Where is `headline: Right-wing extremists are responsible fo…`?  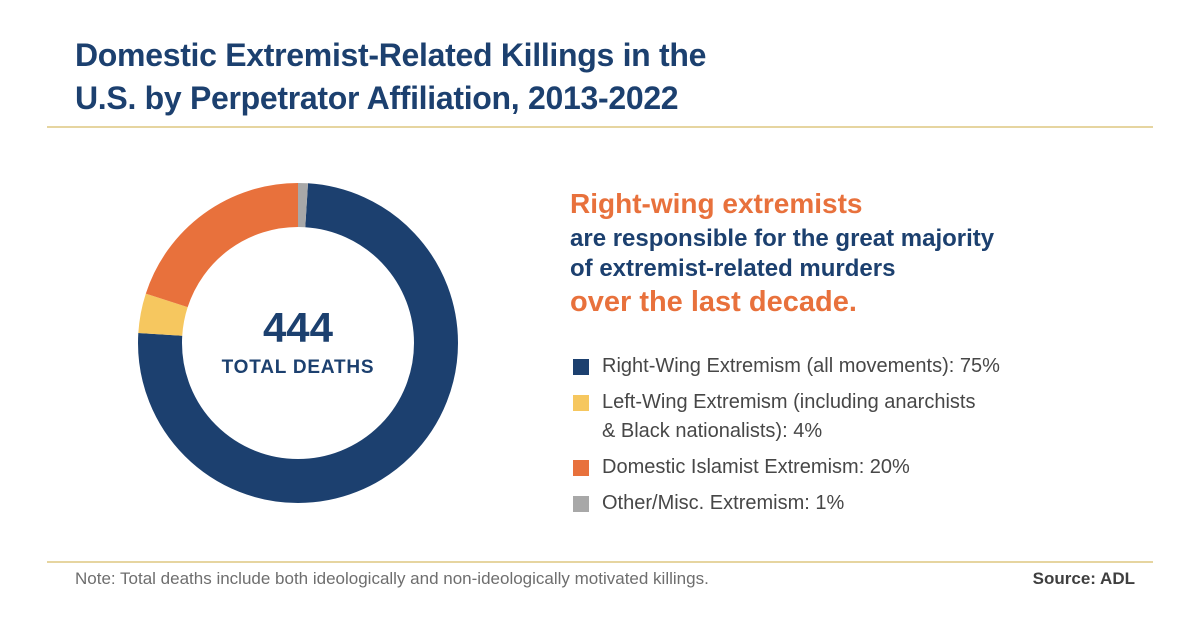
headline: Right-wing extremists are responsible fo… is located at coordinates (870, 251).